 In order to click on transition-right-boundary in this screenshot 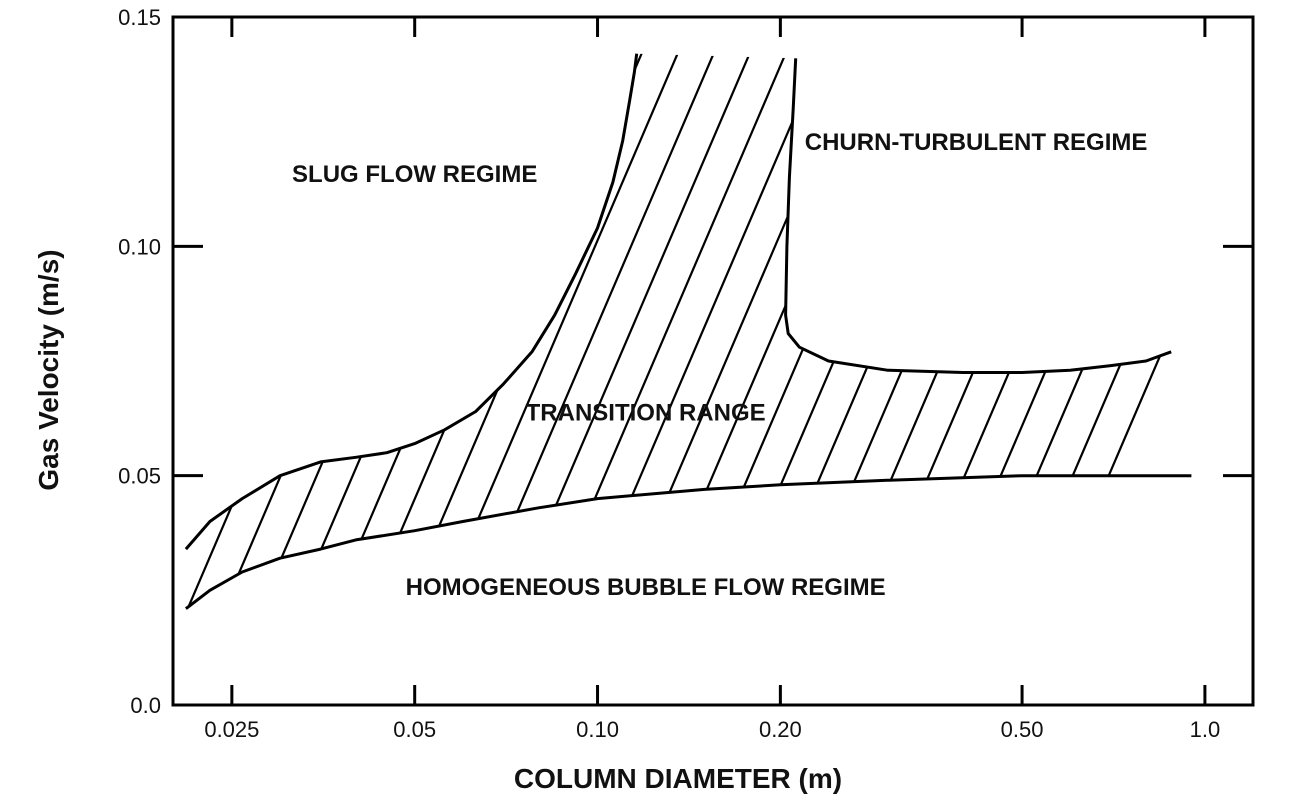, I will do `click(978, 216)`.